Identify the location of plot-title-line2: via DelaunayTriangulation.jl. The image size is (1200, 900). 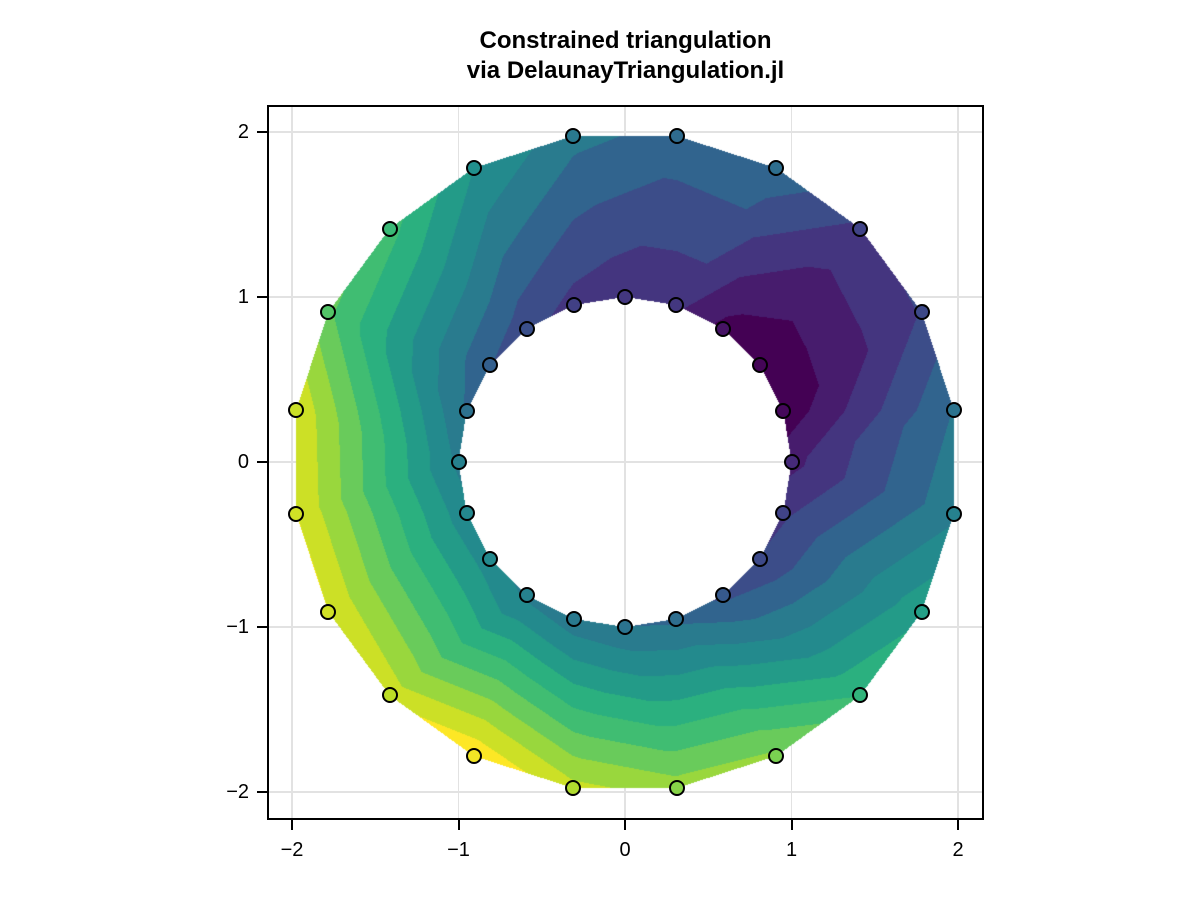
(625, 70).